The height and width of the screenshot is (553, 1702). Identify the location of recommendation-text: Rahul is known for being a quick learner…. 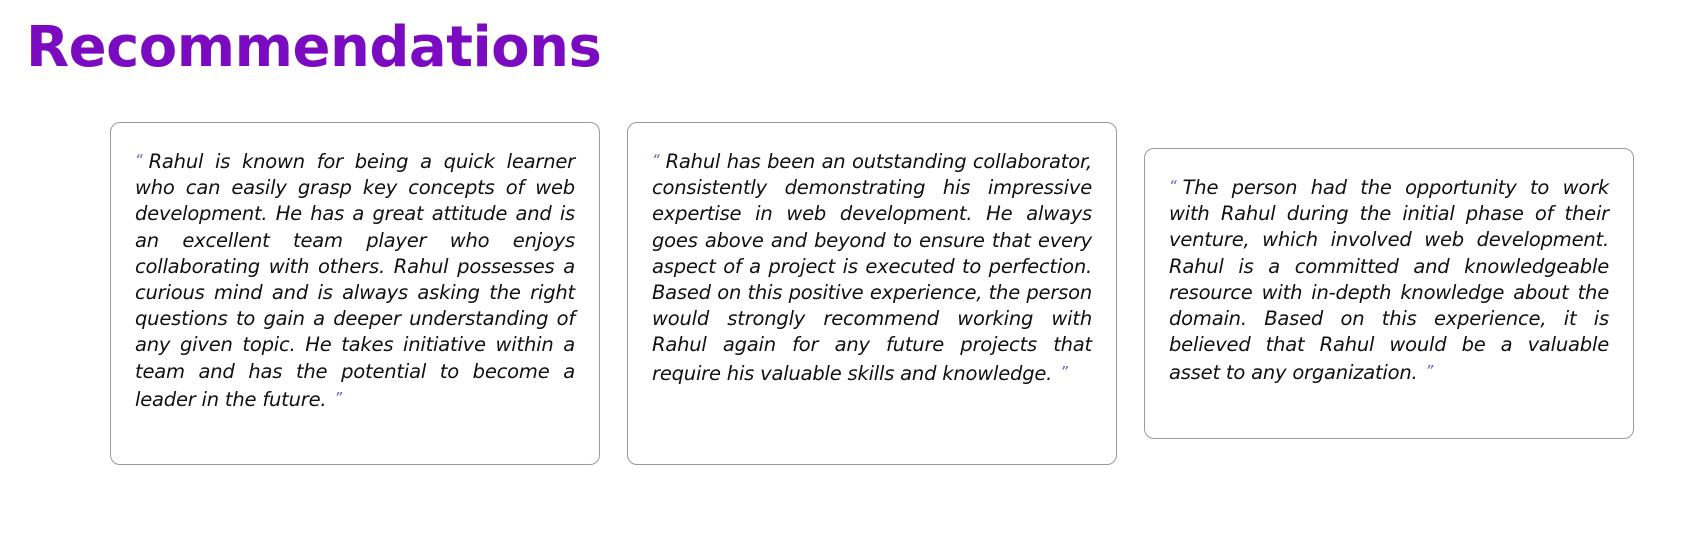
(355, 280).